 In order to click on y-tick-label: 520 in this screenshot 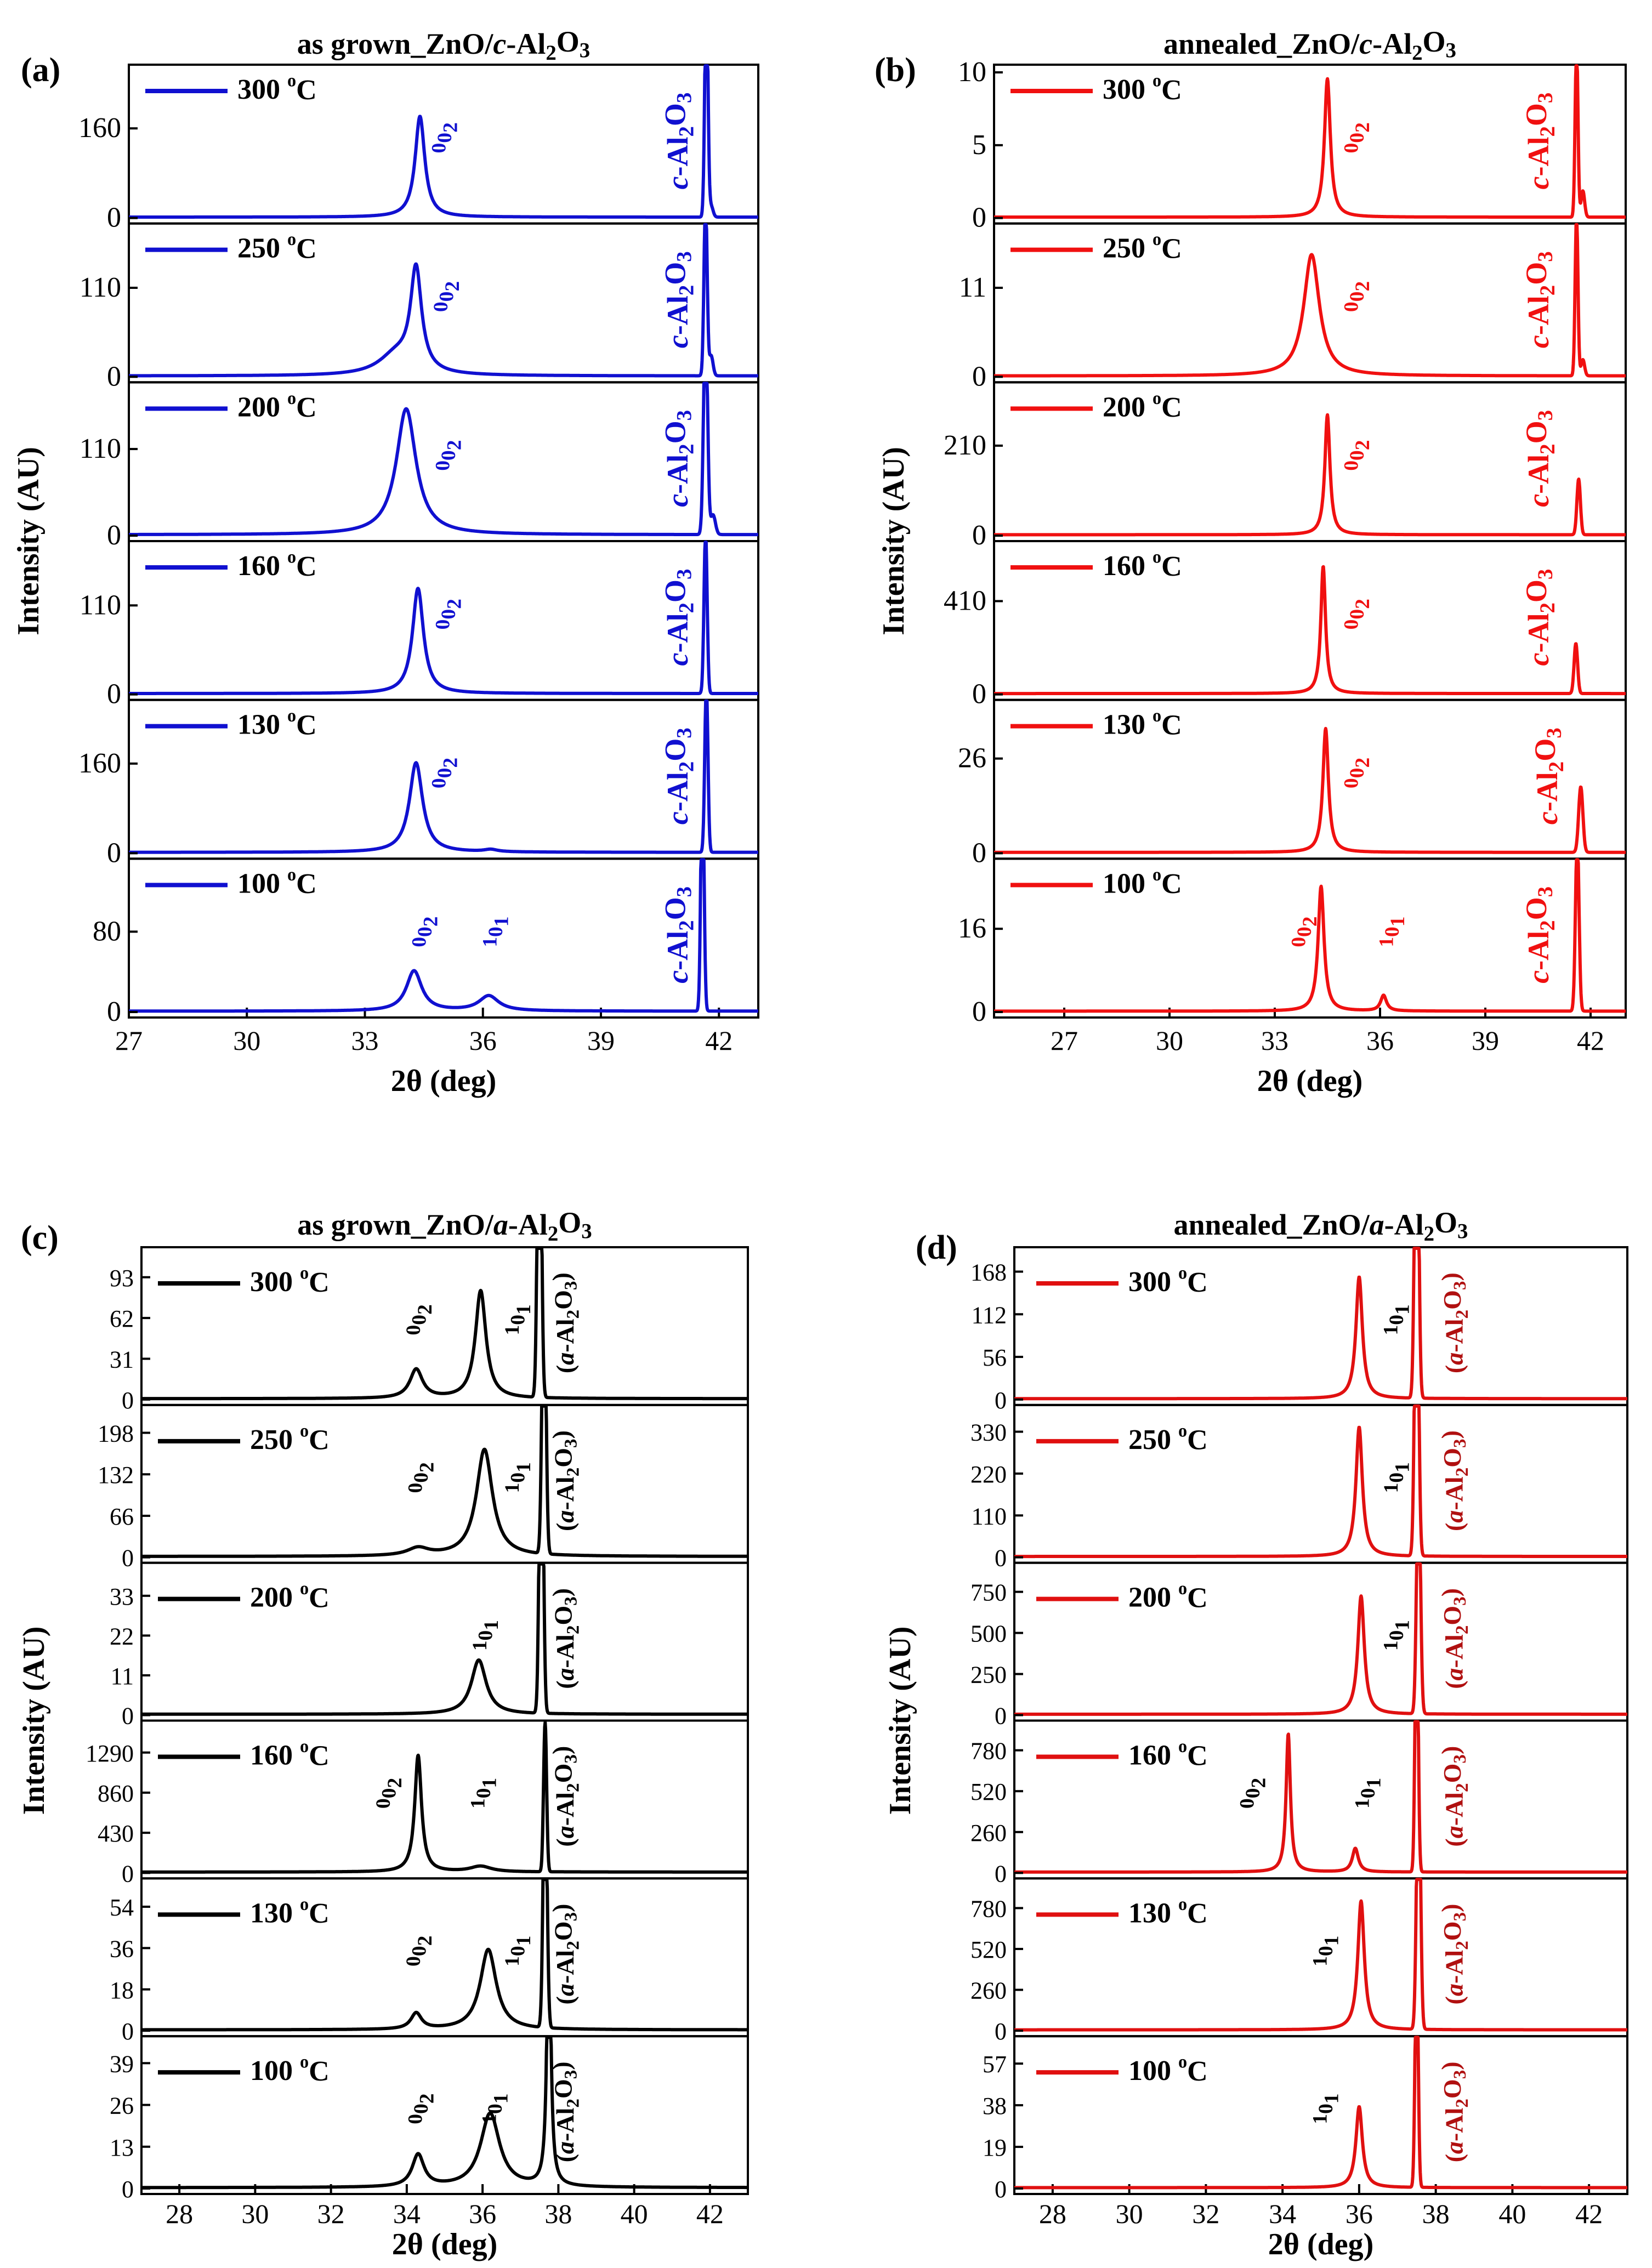, I will do `click(988, 1791)`.